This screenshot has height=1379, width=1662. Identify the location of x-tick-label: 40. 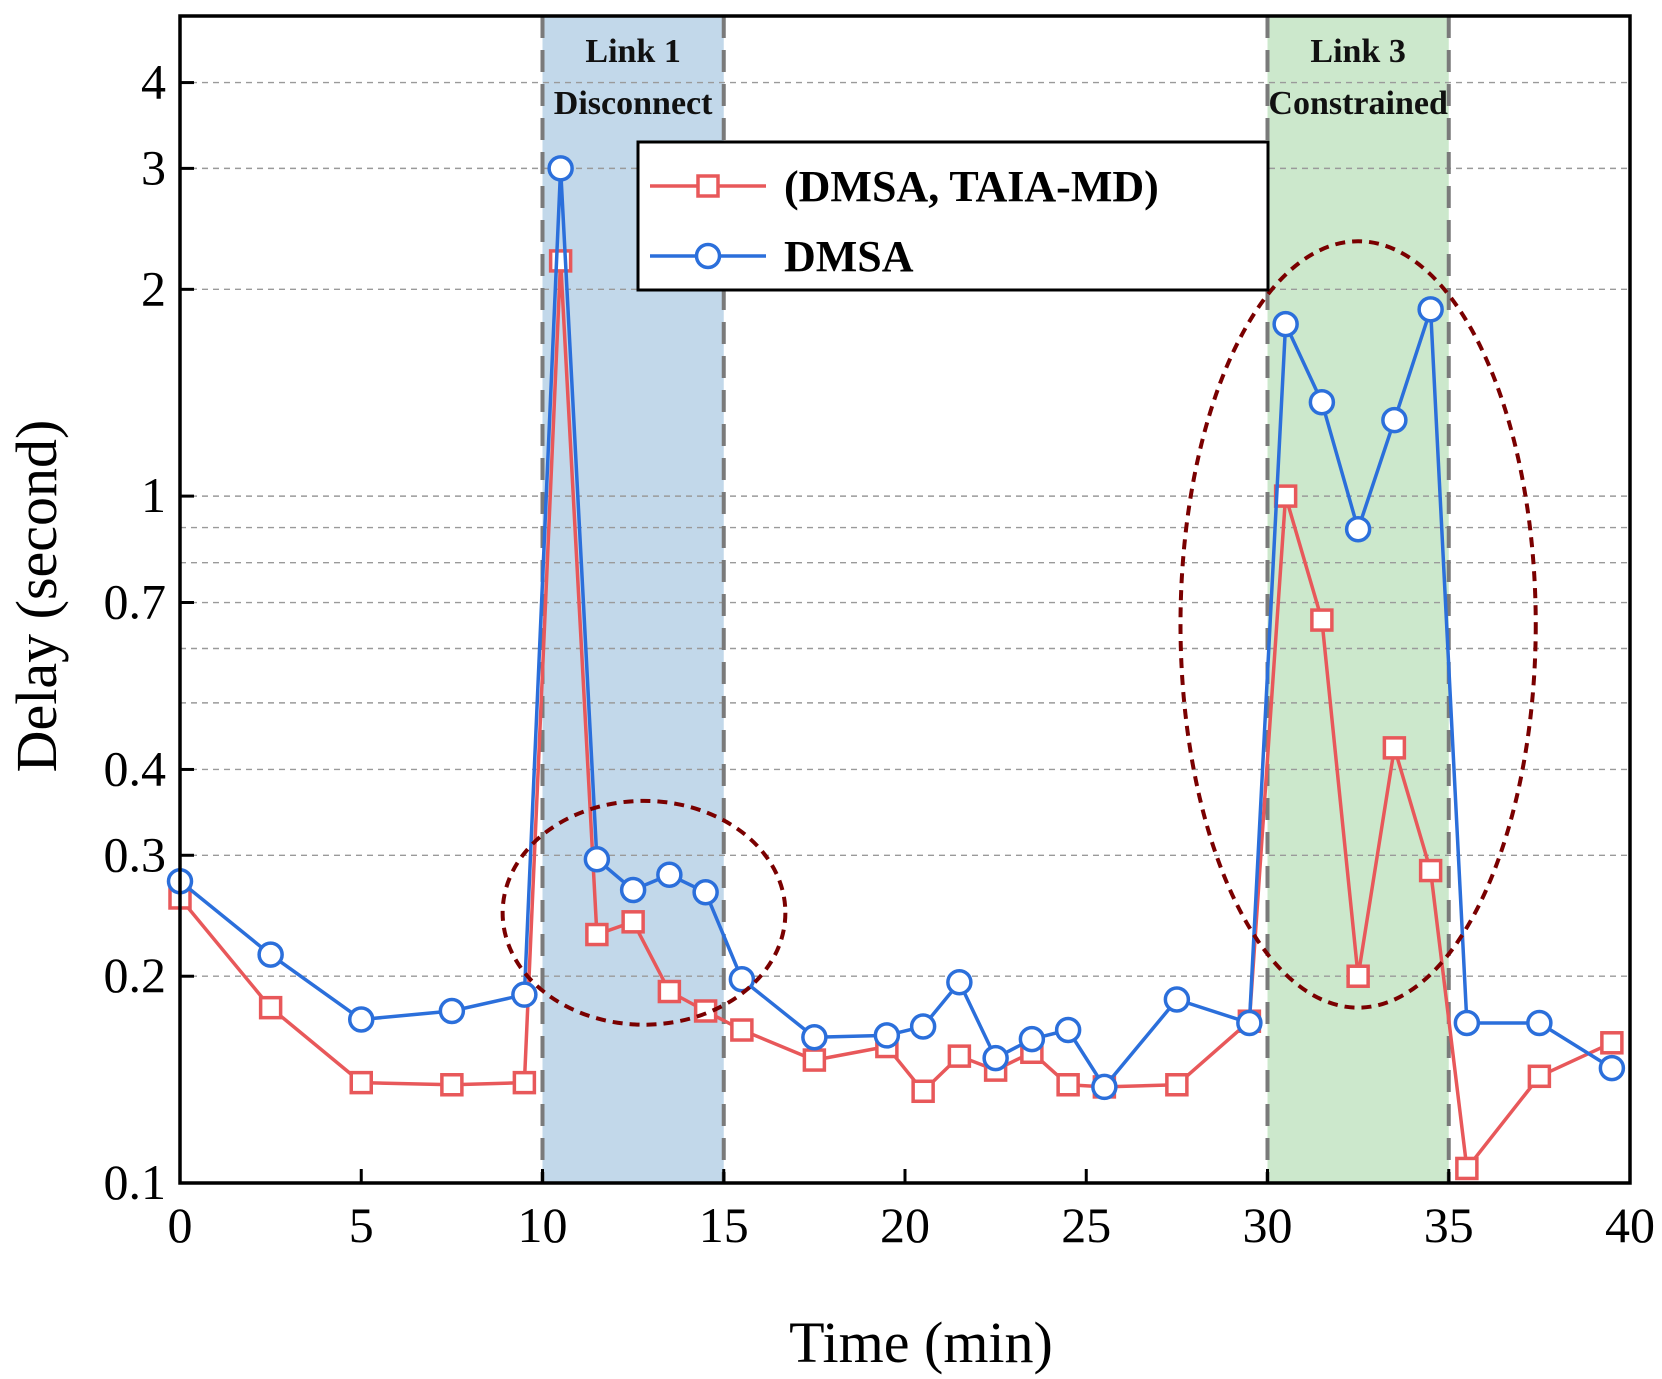
(1630, 1225).